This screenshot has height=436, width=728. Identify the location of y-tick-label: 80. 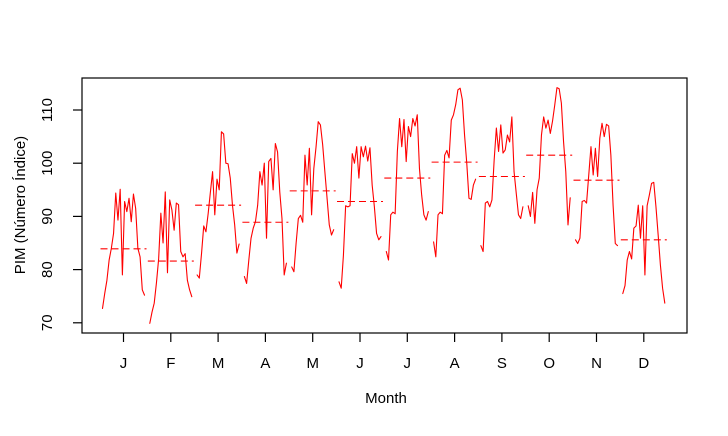
(47, 269).